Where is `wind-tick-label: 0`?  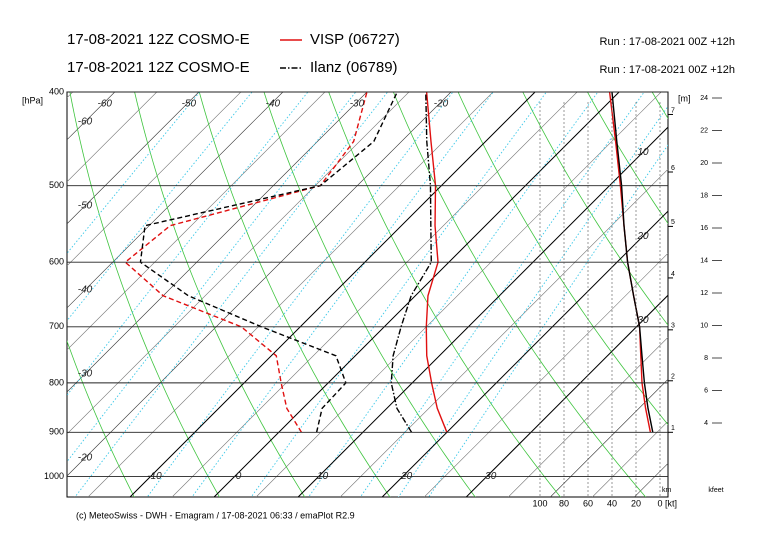 wind-tick-label: 0 is located at coordinates (659, 503).